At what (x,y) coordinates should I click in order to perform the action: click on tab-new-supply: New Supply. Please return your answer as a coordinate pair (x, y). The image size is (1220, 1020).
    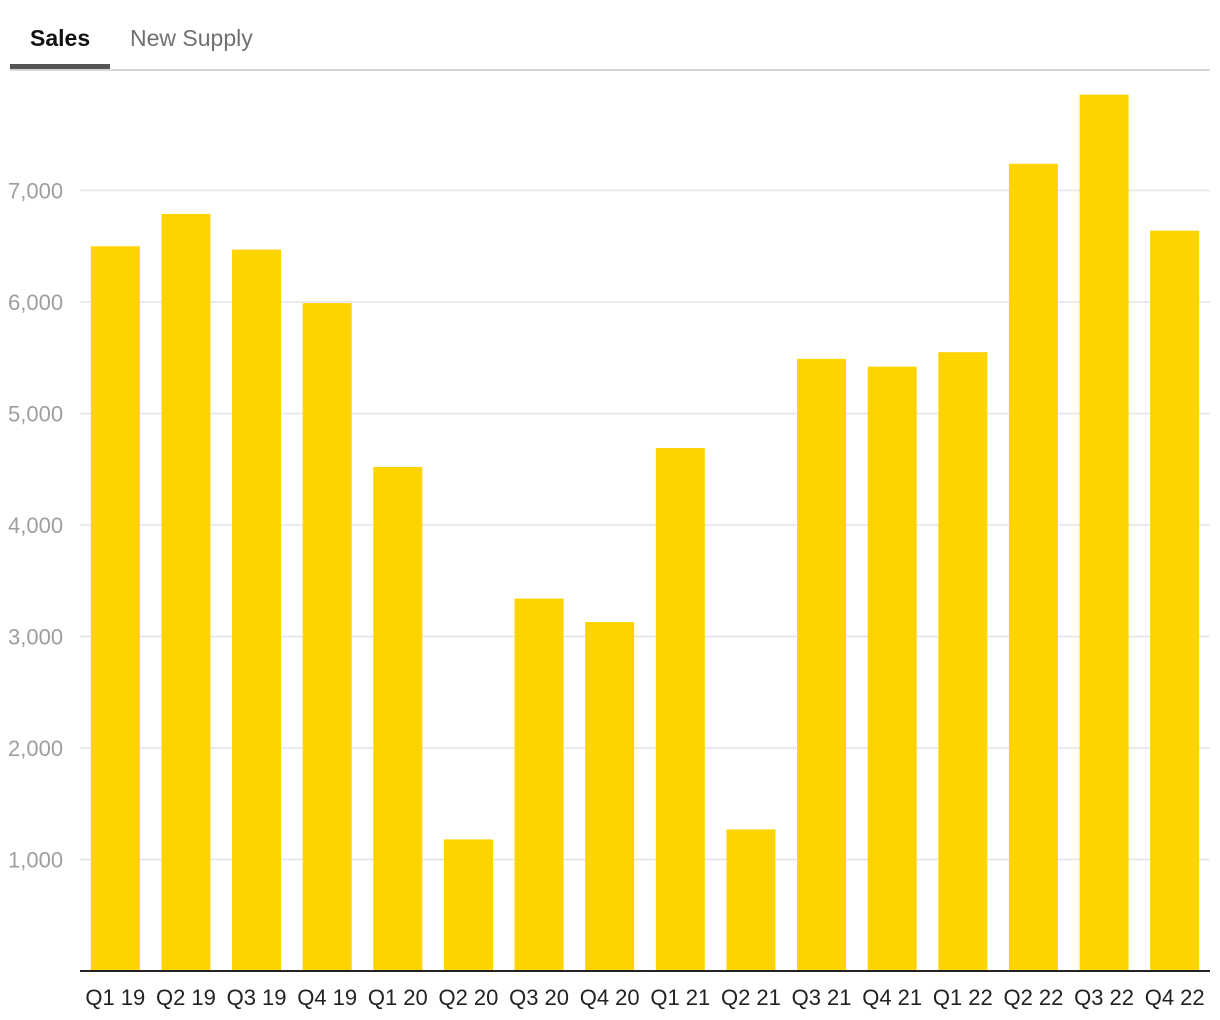
    Looking at the image, I should click on (191, 38).